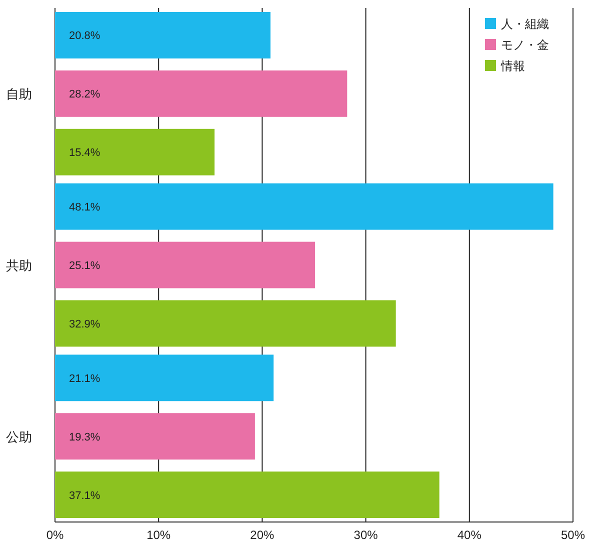  Describe the element at coordinates (19, 265) in the screenshot. I see `y-tick-label: 共助` at that location.